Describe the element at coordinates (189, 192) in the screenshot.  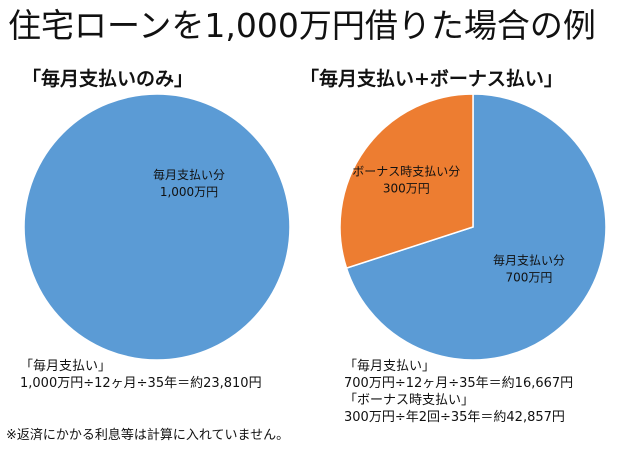
I see `slice-value-label: 1,000万円` at that location.